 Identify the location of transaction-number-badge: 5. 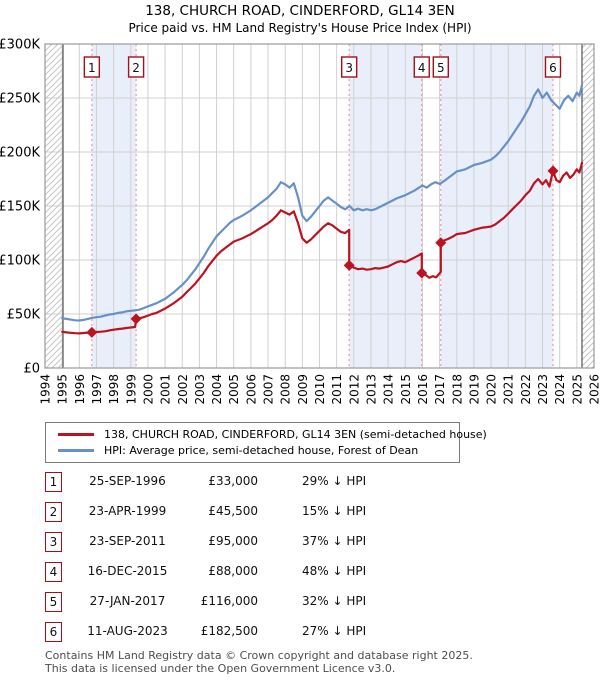
(53, 602).